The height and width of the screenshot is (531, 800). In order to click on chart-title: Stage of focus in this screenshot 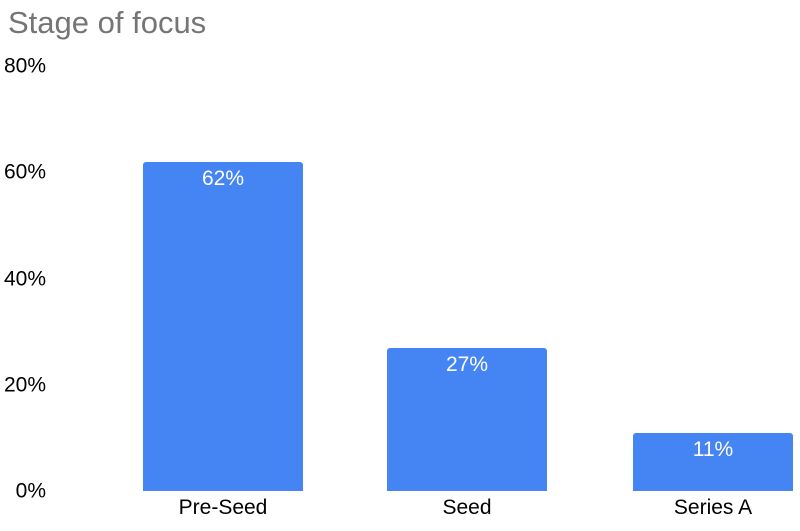, I will do `click(107, 22)`.